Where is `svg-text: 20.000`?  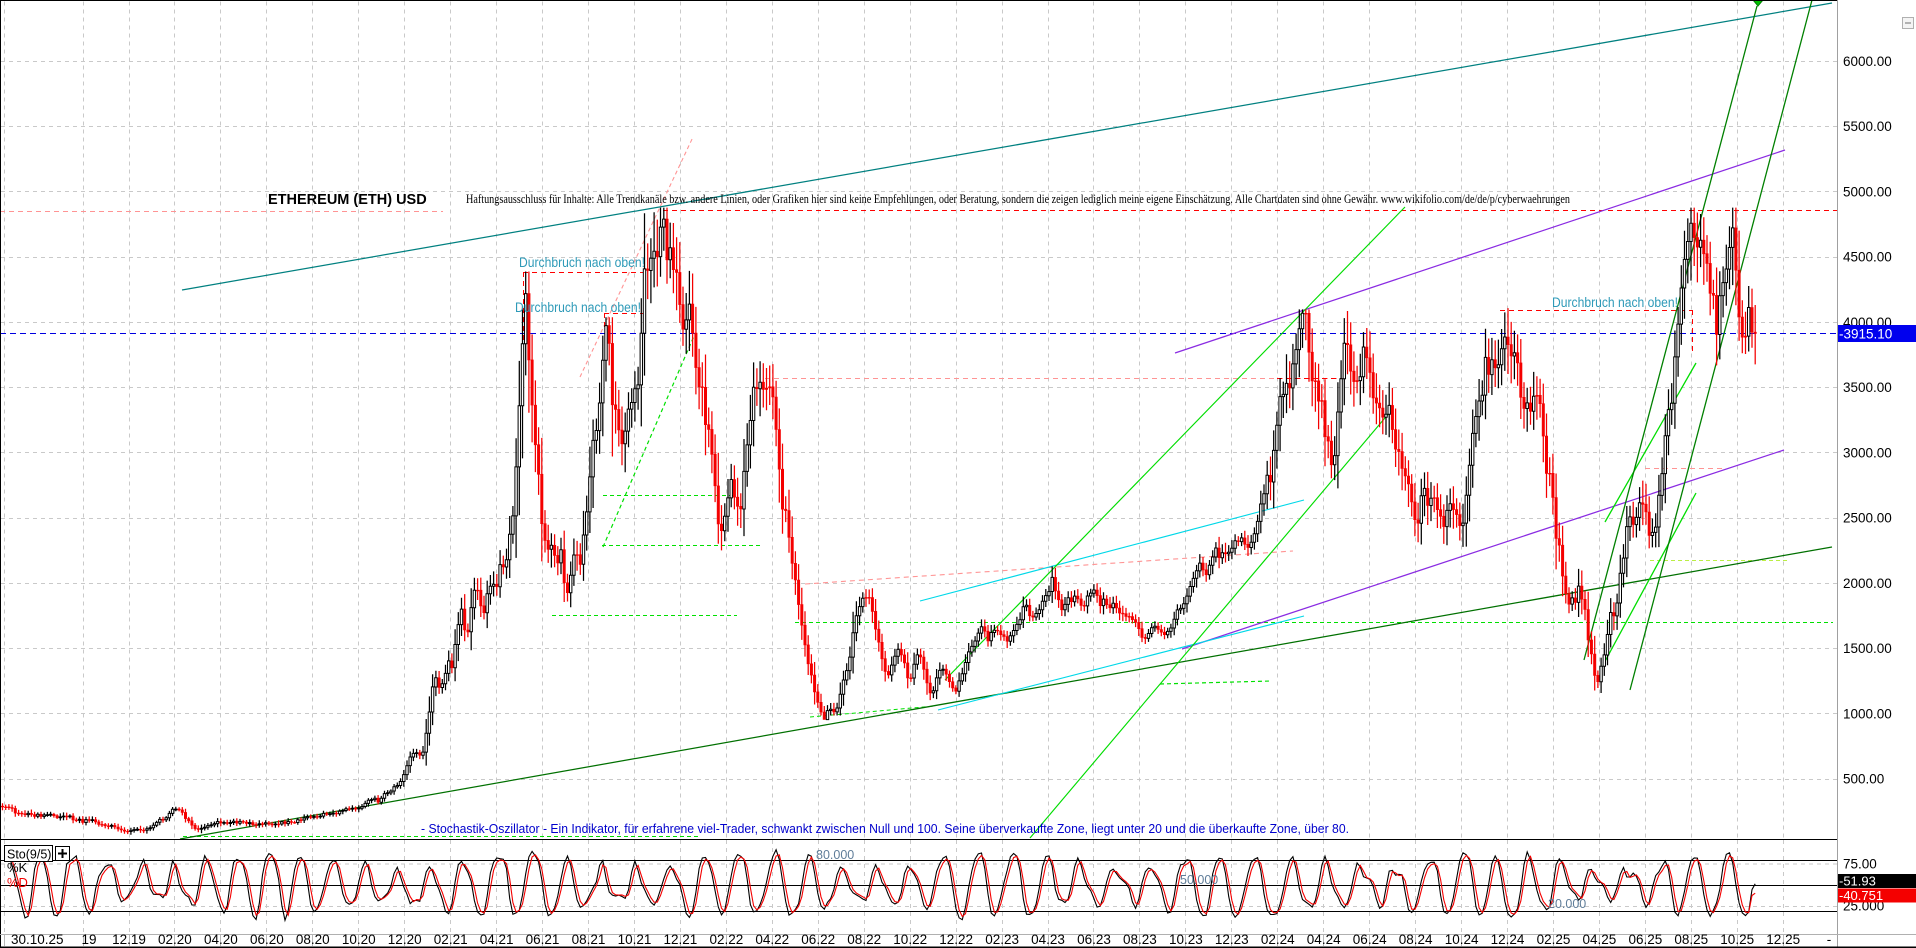 svg-text: 20.000 is located at coordinates (1567, 904).